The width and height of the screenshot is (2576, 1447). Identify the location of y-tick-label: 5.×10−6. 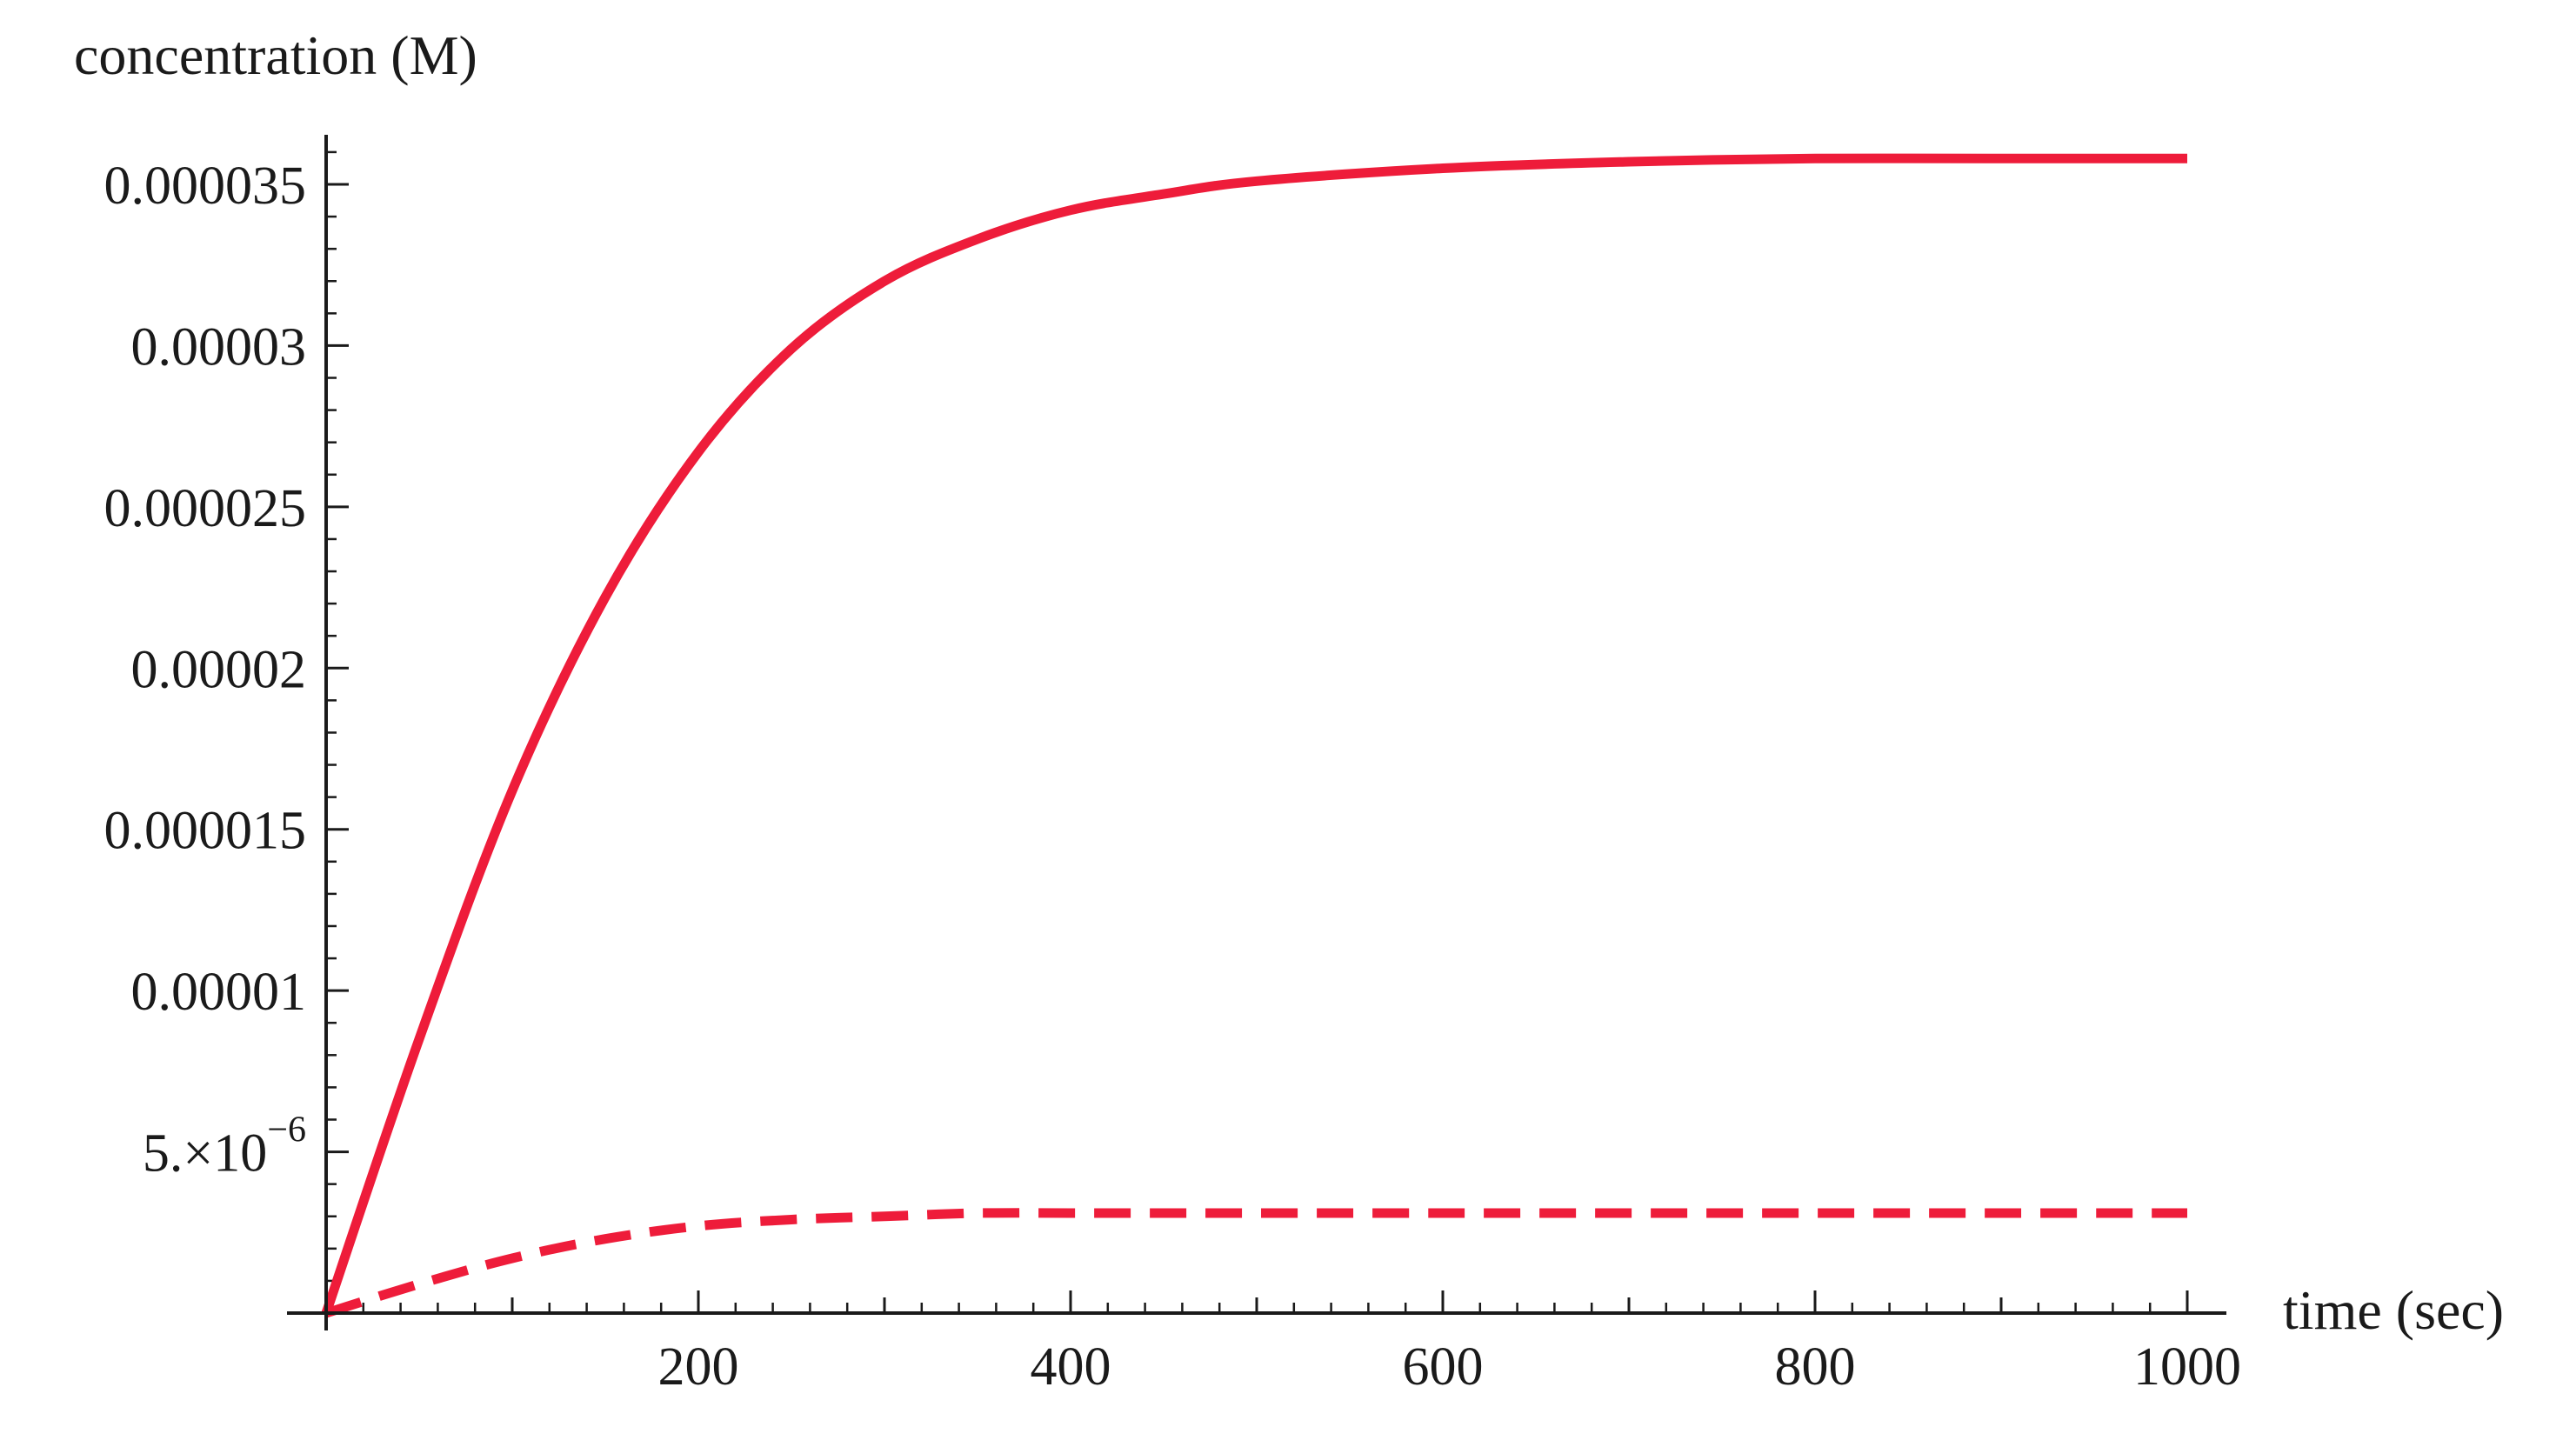
(224, 1147).